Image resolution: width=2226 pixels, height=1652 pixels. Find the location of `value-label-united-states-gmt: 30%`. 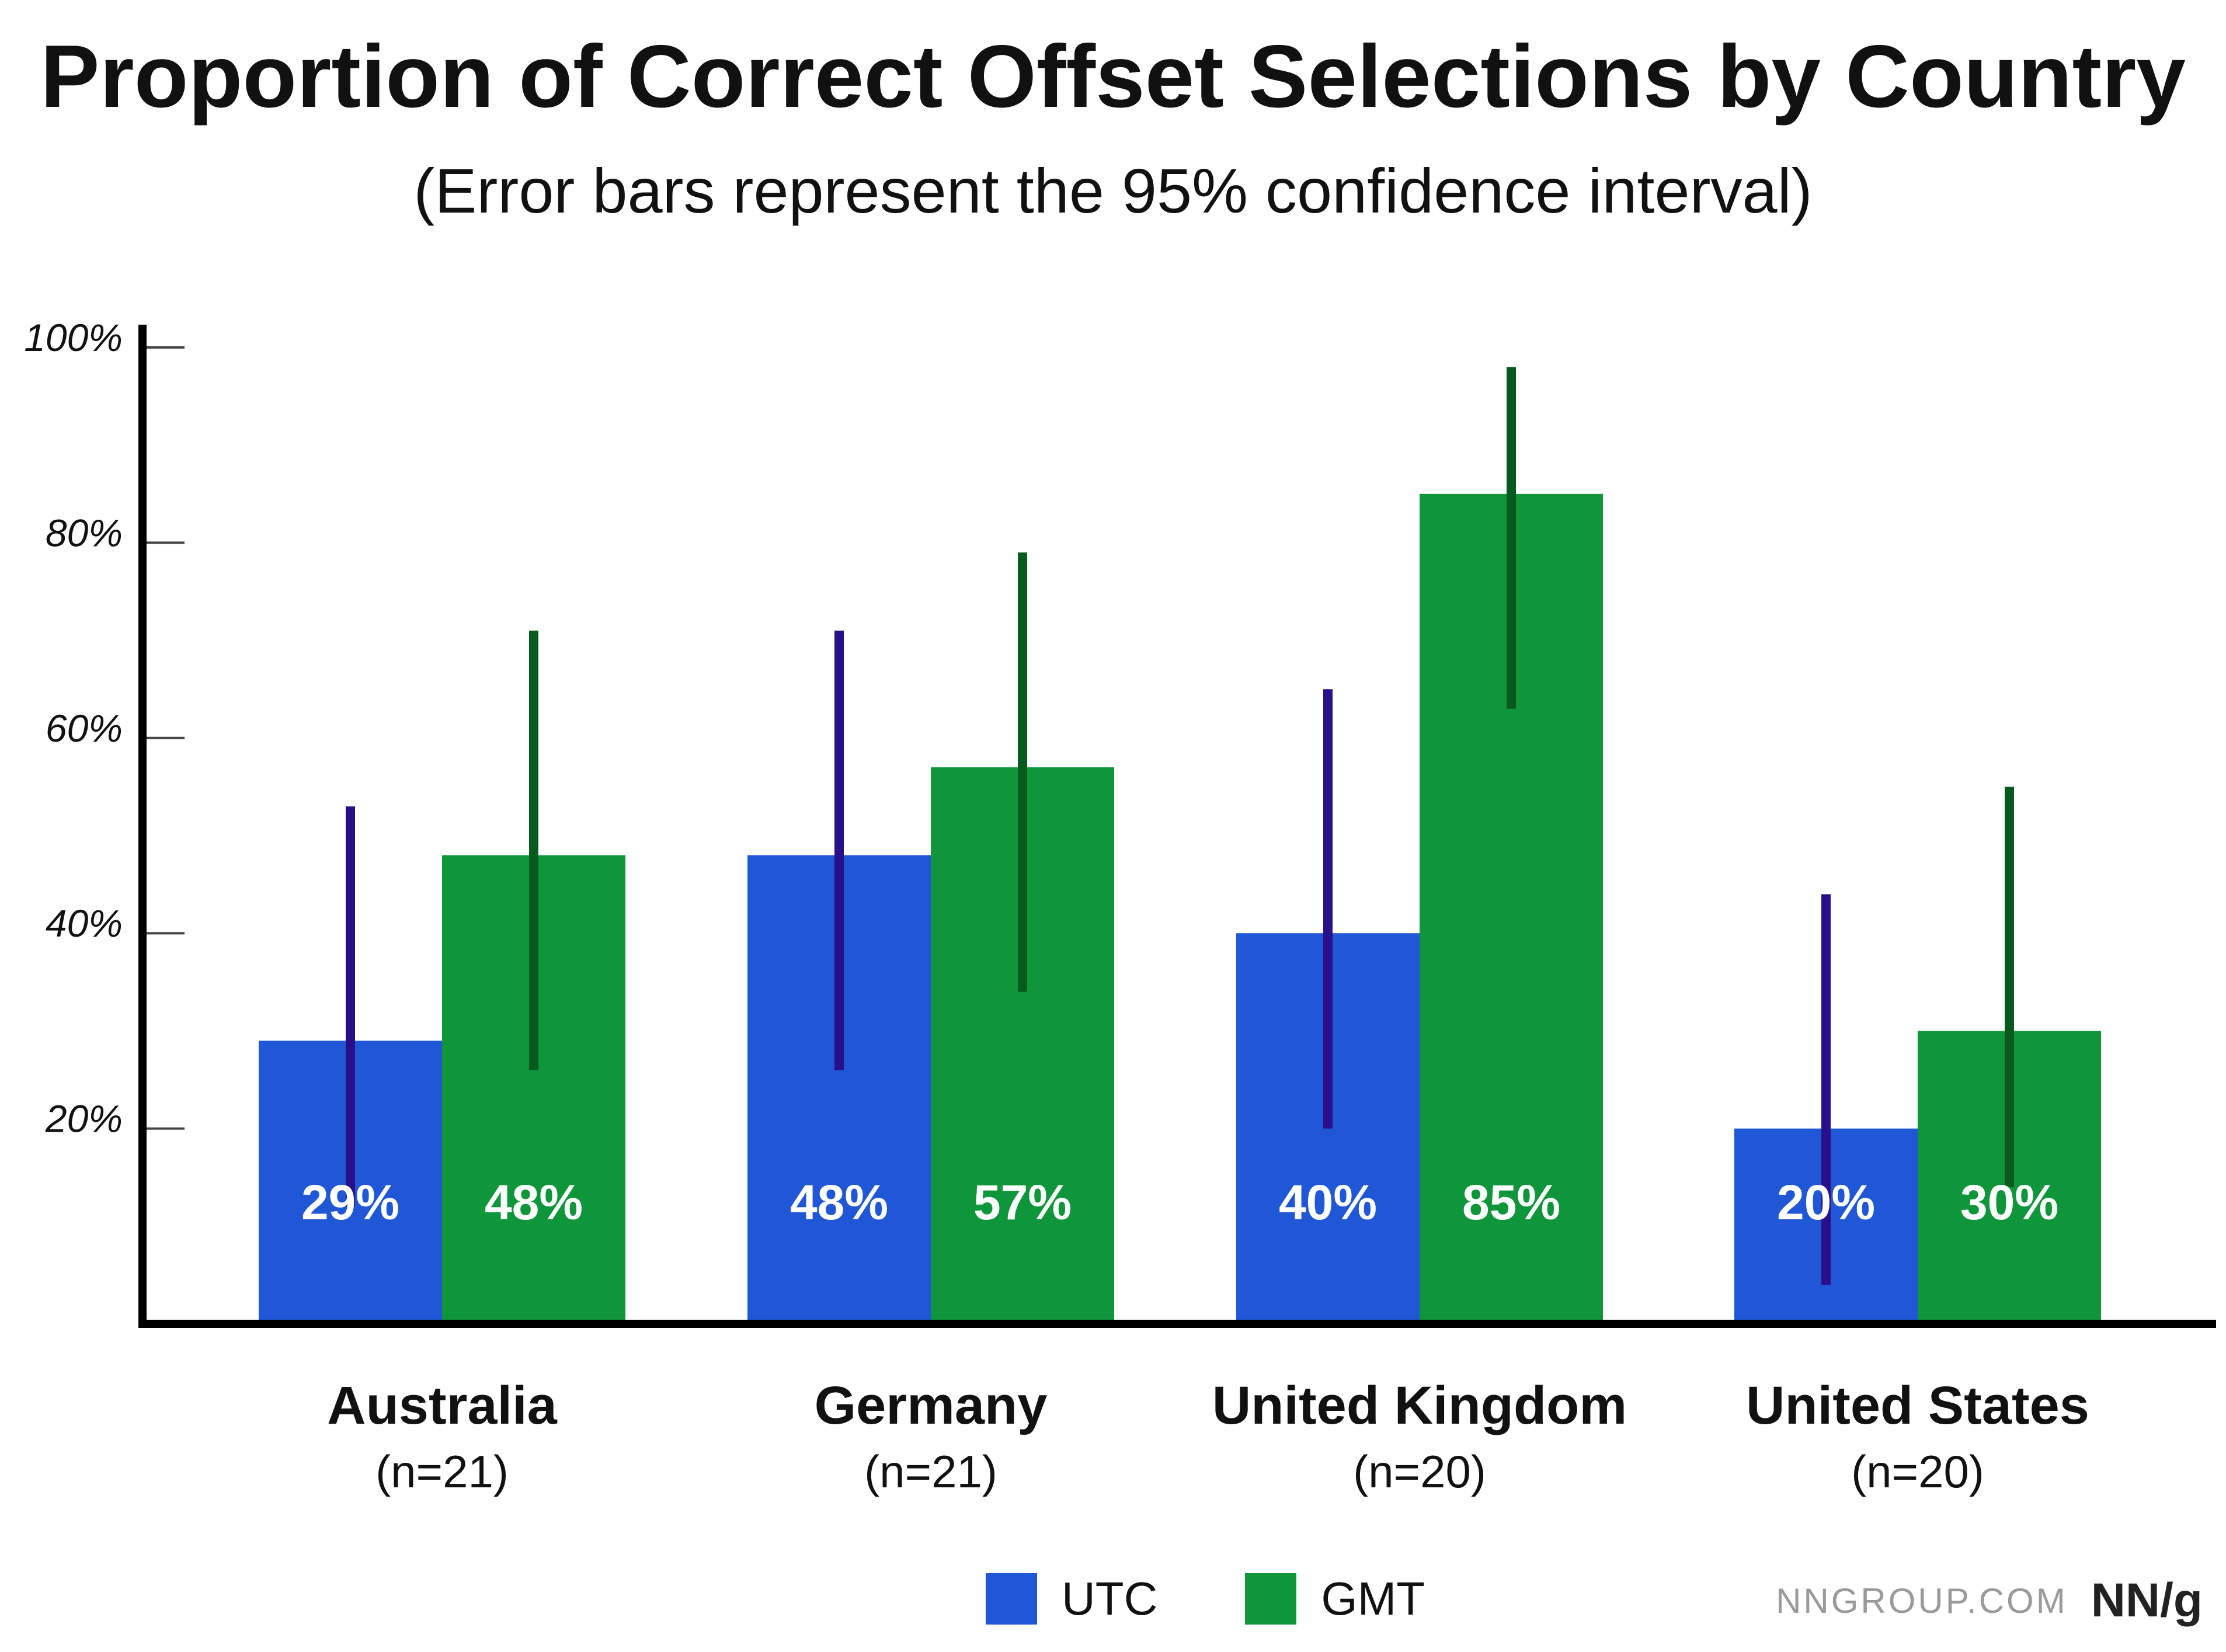

value-label-united-states-gmt: 30% is located at coordinates (2009, 1202).